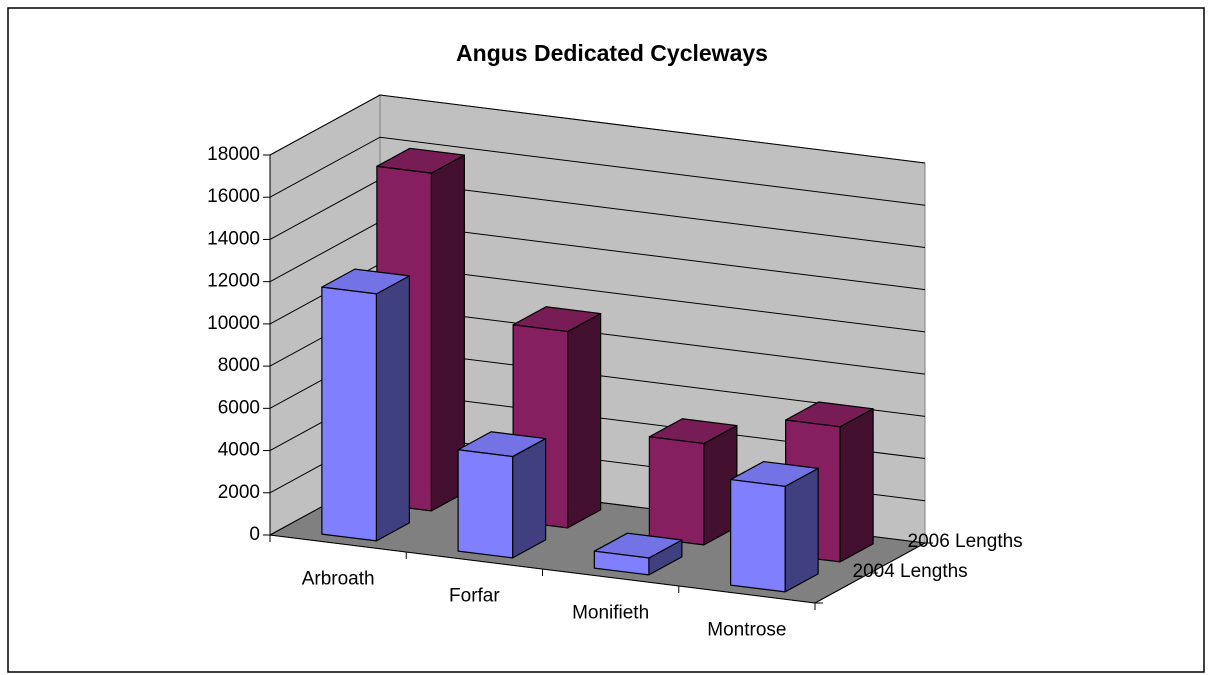 The image size is (1210, 675). Describe the element at coordinates (746, 630) in the screenshot. I see `x-tick-label: Montrose` at that location.